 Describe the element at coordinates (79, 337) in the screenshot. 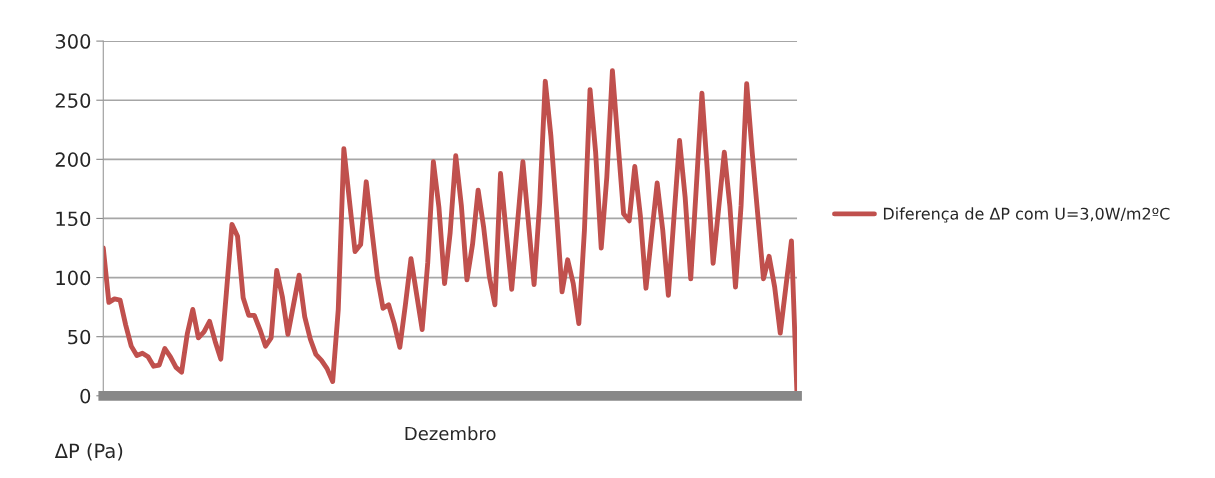

I see `y-tick-label: 50` at that location.